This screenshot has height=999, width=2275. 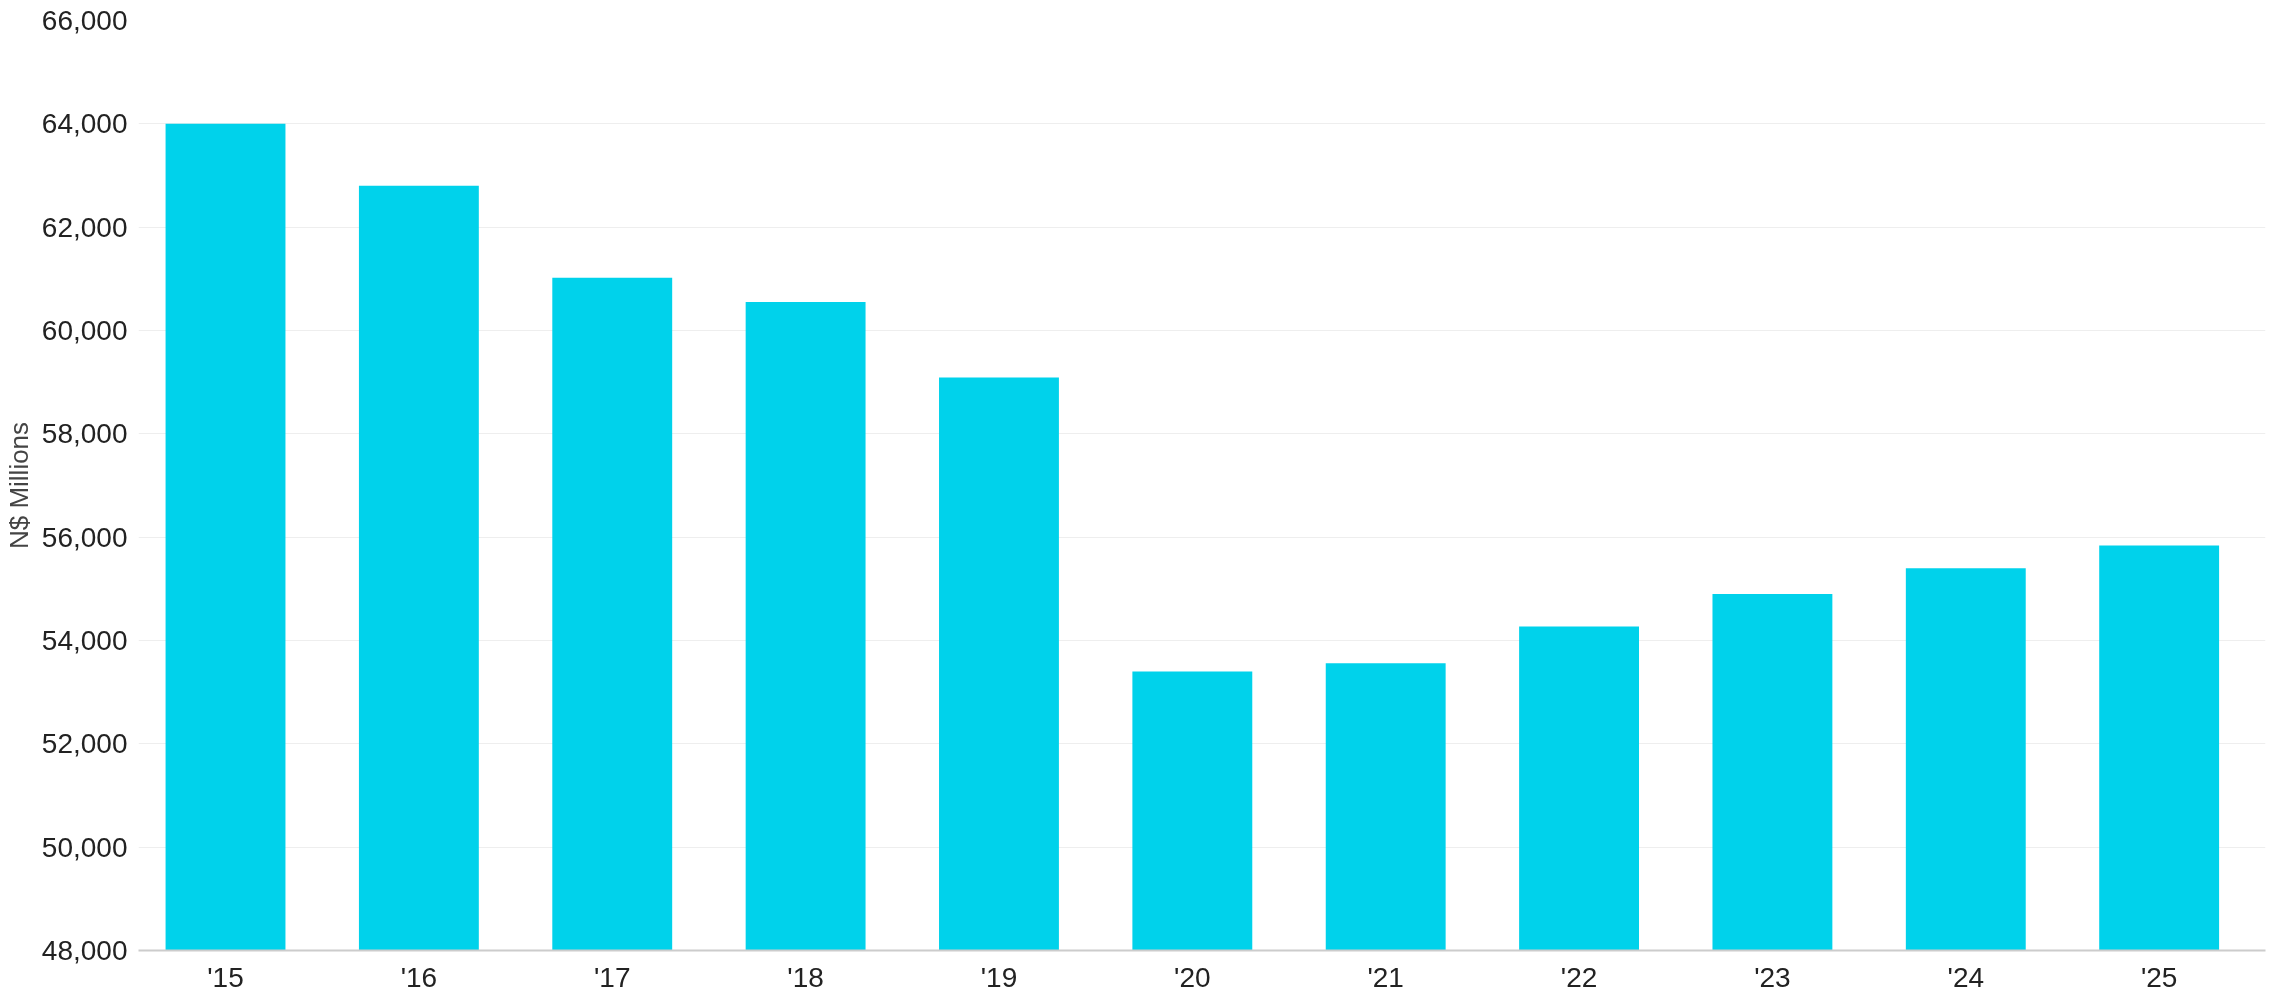 What do you see at coordinates (2159, 977) in the screenshot?
I see `x-tick-label: '25` at bounding box center [2159, 977].